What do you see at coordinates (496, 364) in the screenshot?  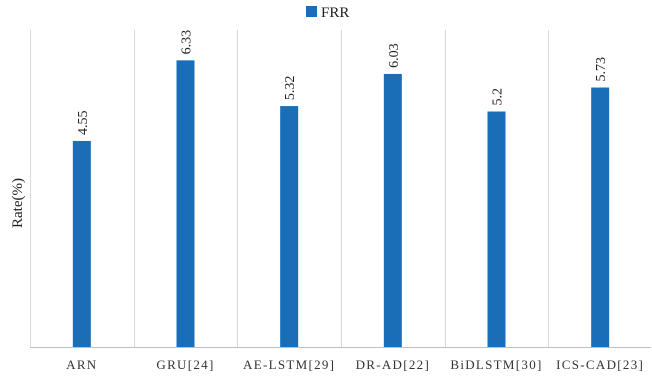 I see `x-tick-label: BiDLSTM[30]` at bounding box center [496, 364].